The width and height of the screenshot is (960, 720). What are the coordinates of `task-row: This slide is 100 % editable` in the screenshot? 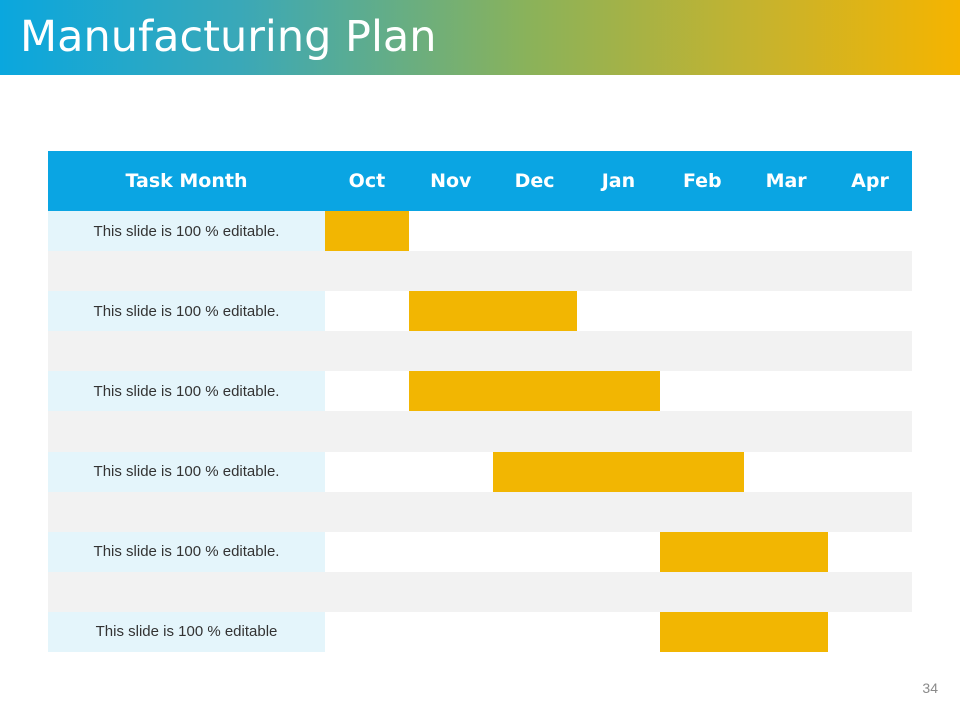 It's located at (480, 632).